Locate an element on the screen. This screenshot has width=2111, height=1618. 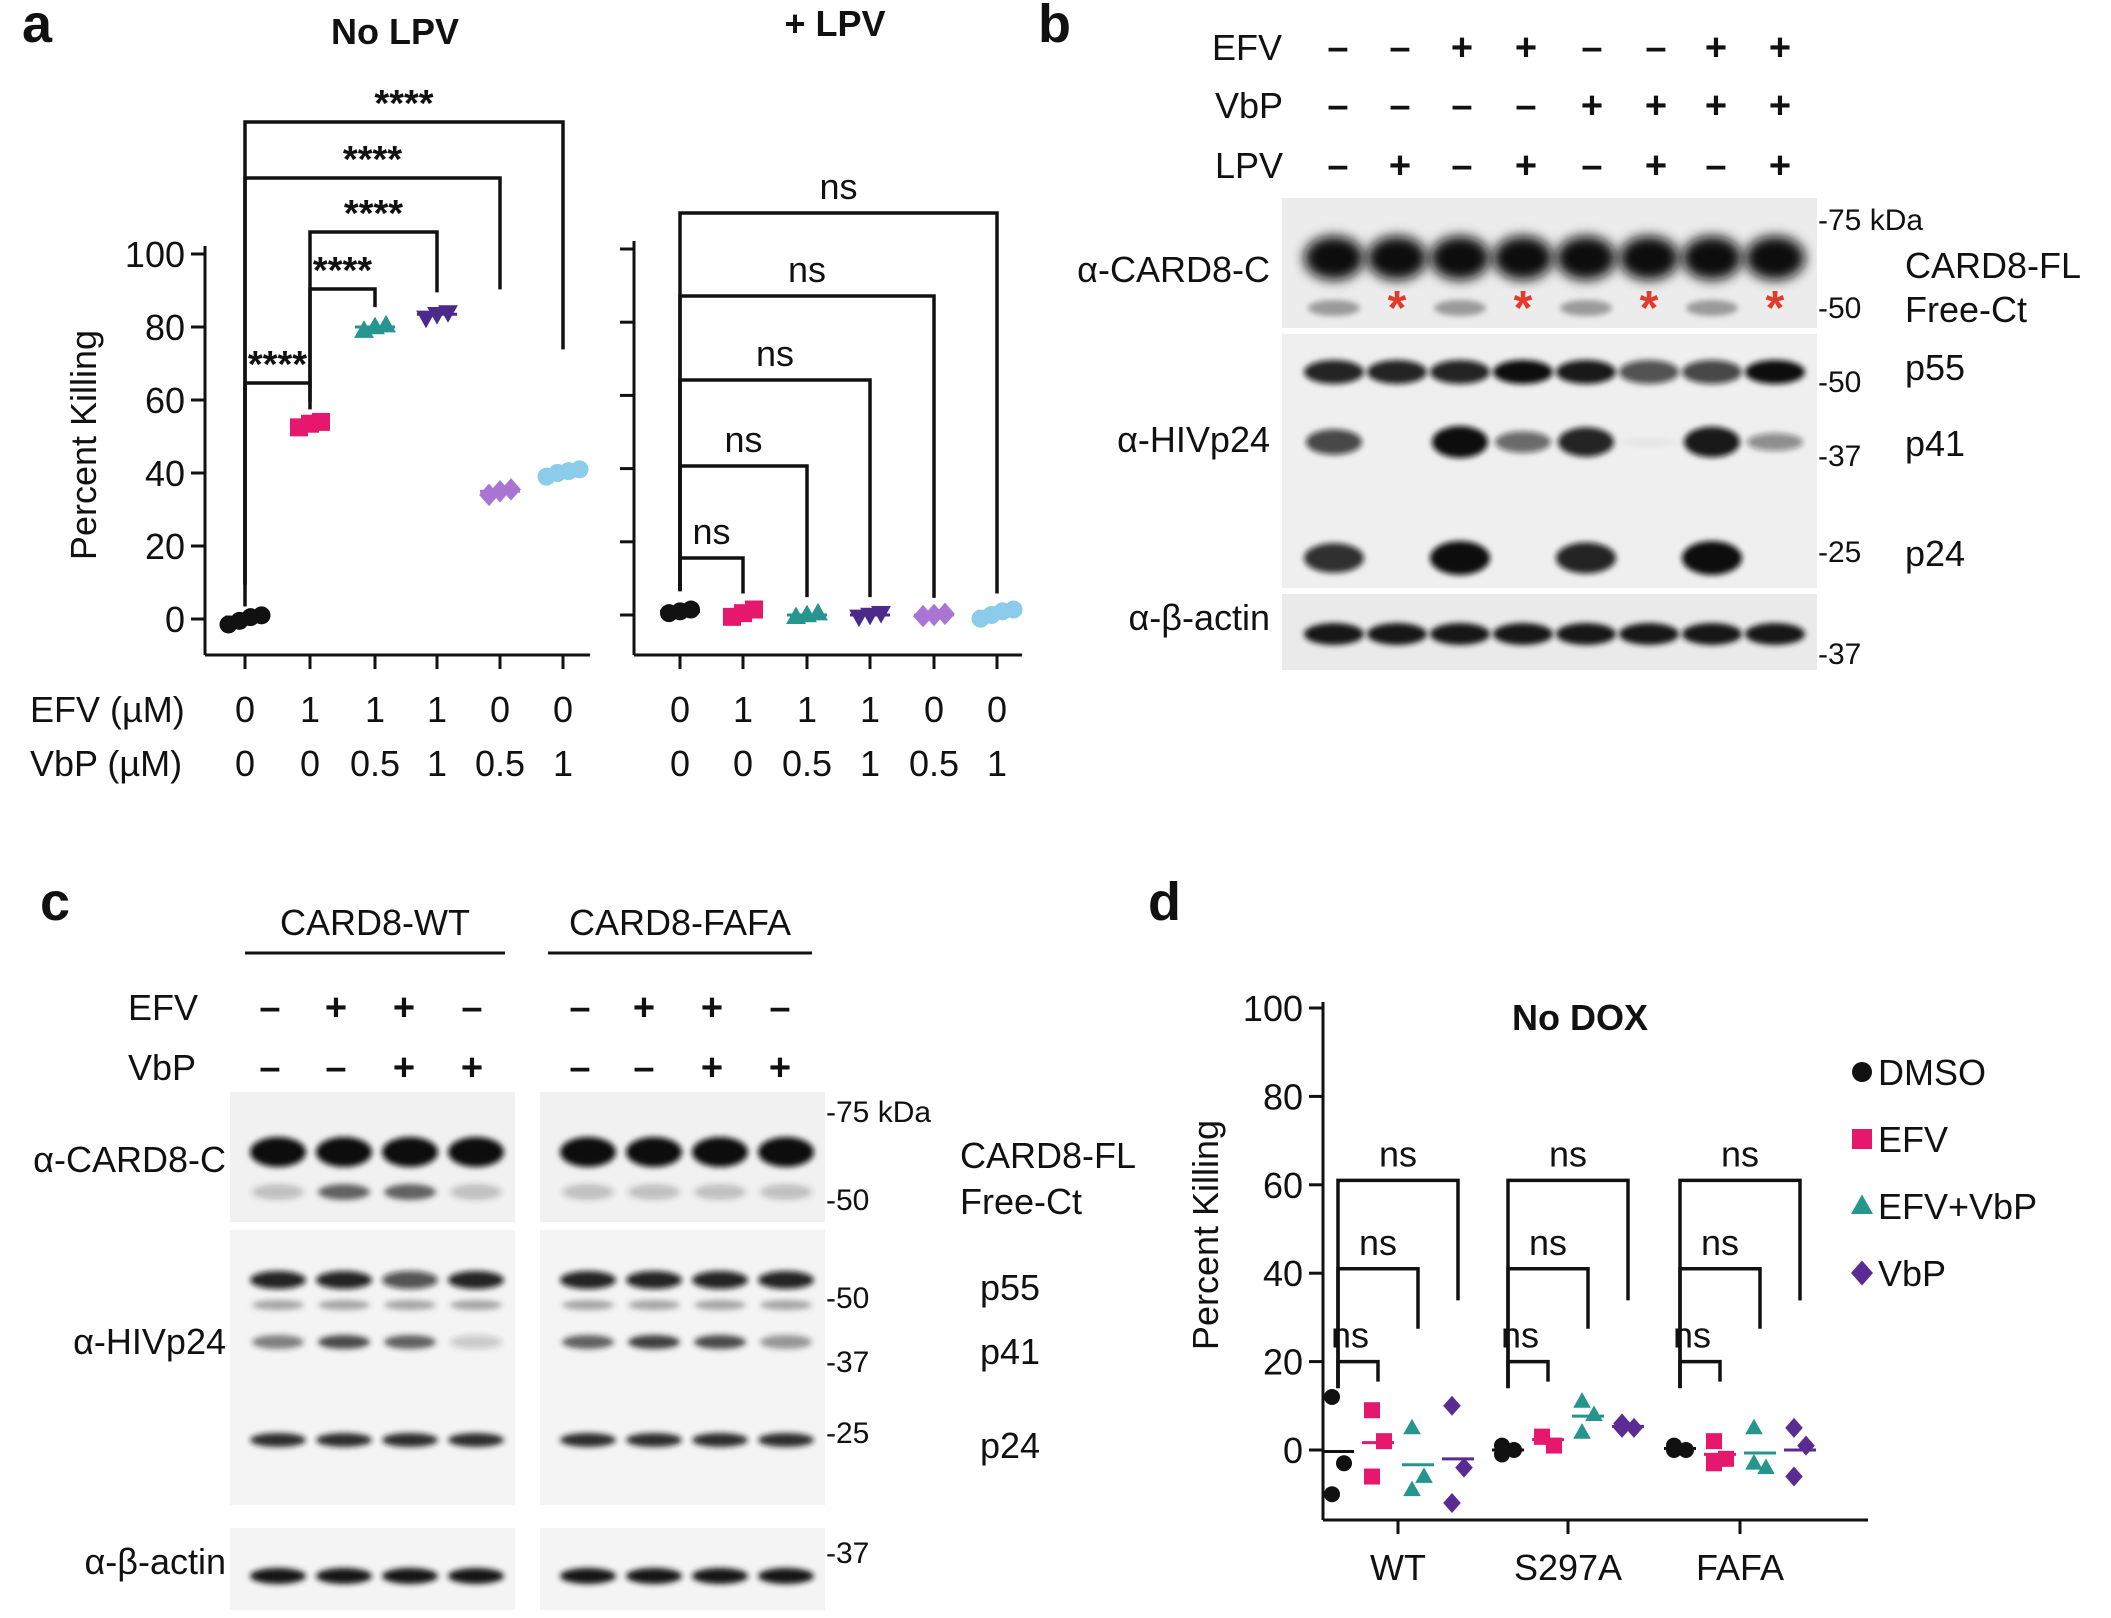
b-label-actin: α-β-actin is located at coordinates (1199, 617).